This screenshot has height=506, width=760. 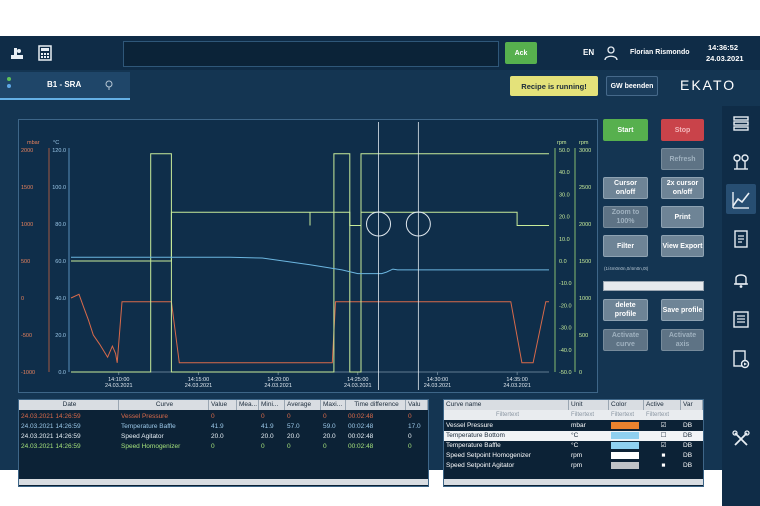 I want to click on column-header: Valu, so click(x=417, y=405).